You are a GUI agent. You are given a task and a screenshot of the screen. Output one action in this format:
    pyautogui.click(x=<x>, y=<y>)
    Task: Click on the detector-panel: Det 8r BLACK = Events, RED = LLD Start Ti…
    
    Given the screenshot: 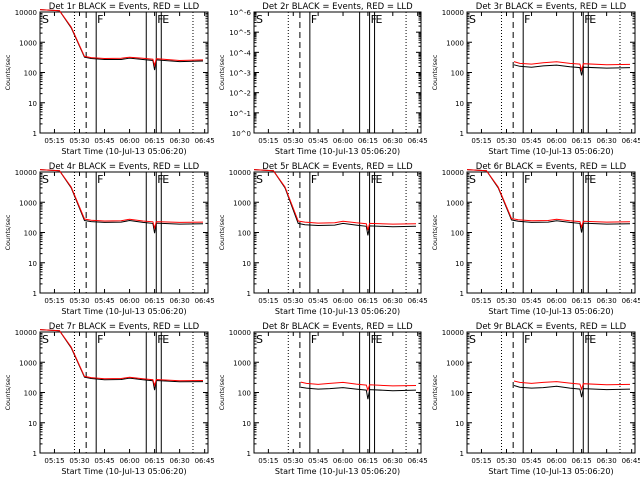 What is the action you would take?
    pyautogui.click(x=323, y=399)
    